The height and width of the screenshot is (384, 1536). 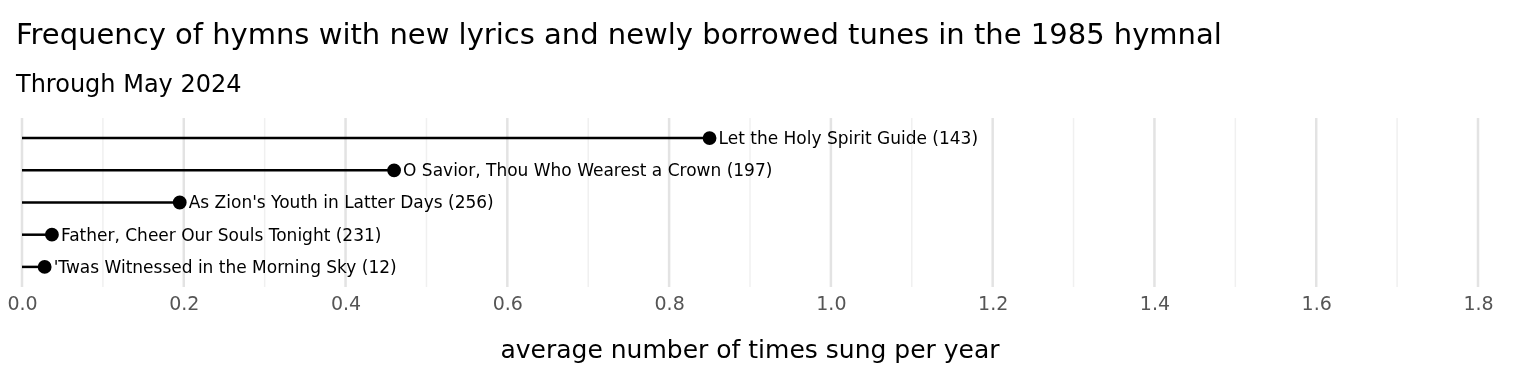 What do you see at coordinates (507, 303) in the screenshot?
I see `x-tick-label: 0.6` at bounding box center [507, 303].